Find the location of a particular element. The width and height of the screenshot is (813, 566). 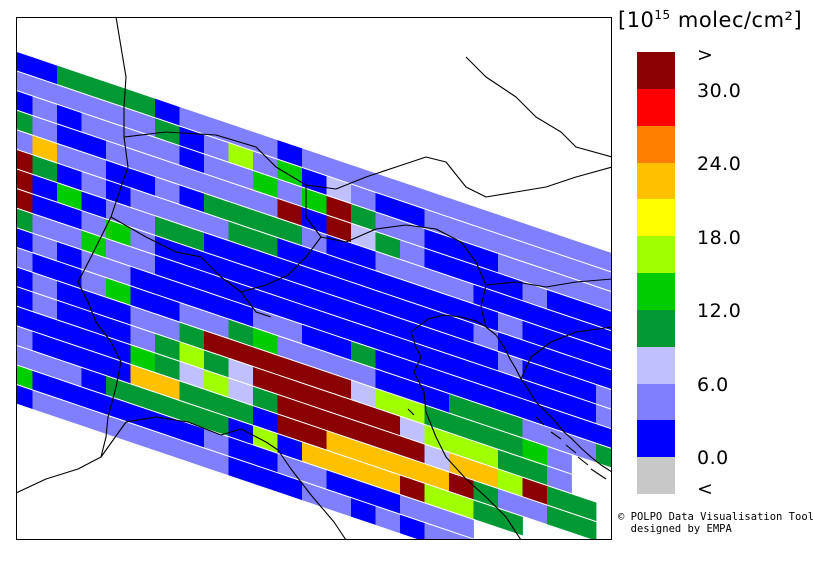

coastline-islands is located at coordinates (571, 448).